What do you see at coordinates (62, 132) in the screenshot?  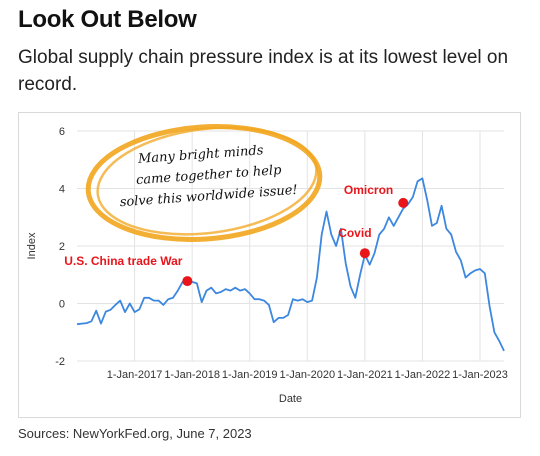 I see `y-tick-label: 6` at bounding box center [62, 132].